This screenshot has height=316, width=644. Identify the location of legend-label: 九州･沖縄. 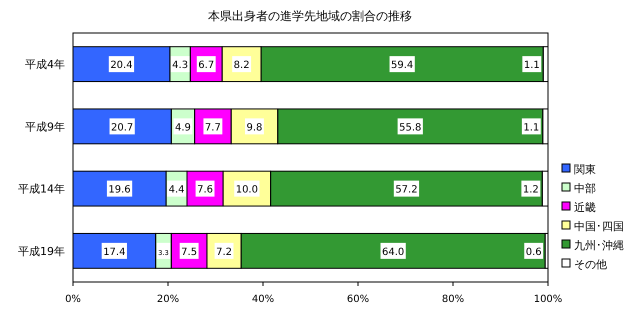
(599, 245).